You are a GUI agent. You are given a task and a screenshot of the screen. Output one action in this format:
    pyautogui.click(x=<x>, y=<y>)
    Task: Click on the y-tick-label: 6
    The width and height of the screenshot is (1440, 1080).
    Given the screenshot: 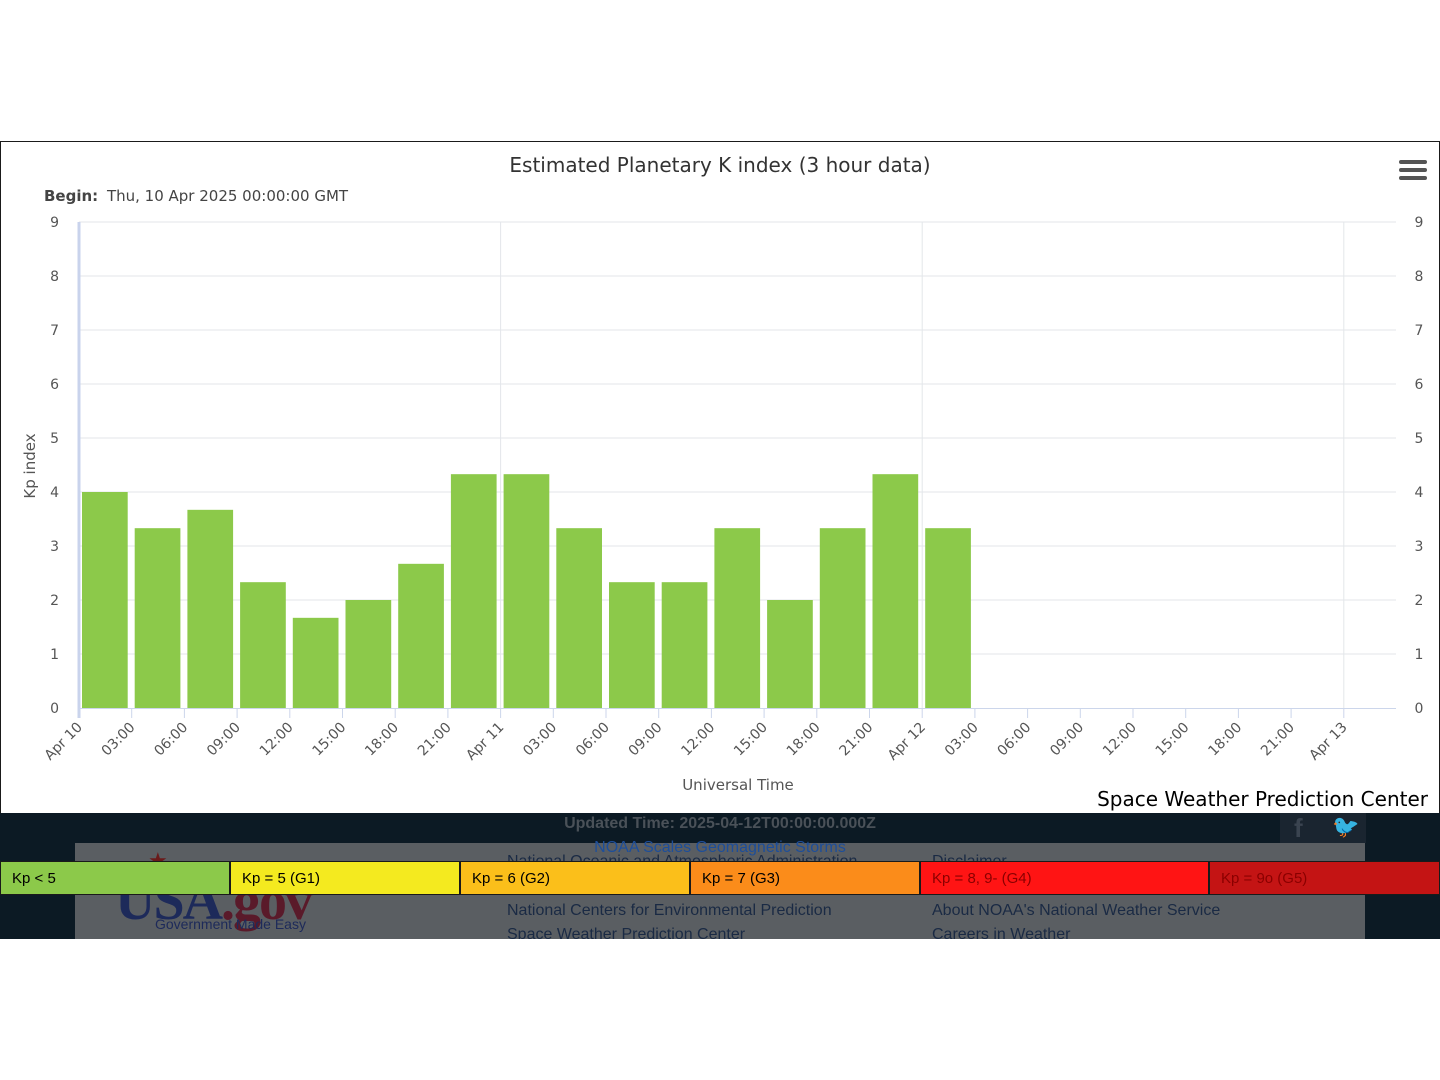 What is the action you would take?
    pyautogui.click(x=54, y=385)
    